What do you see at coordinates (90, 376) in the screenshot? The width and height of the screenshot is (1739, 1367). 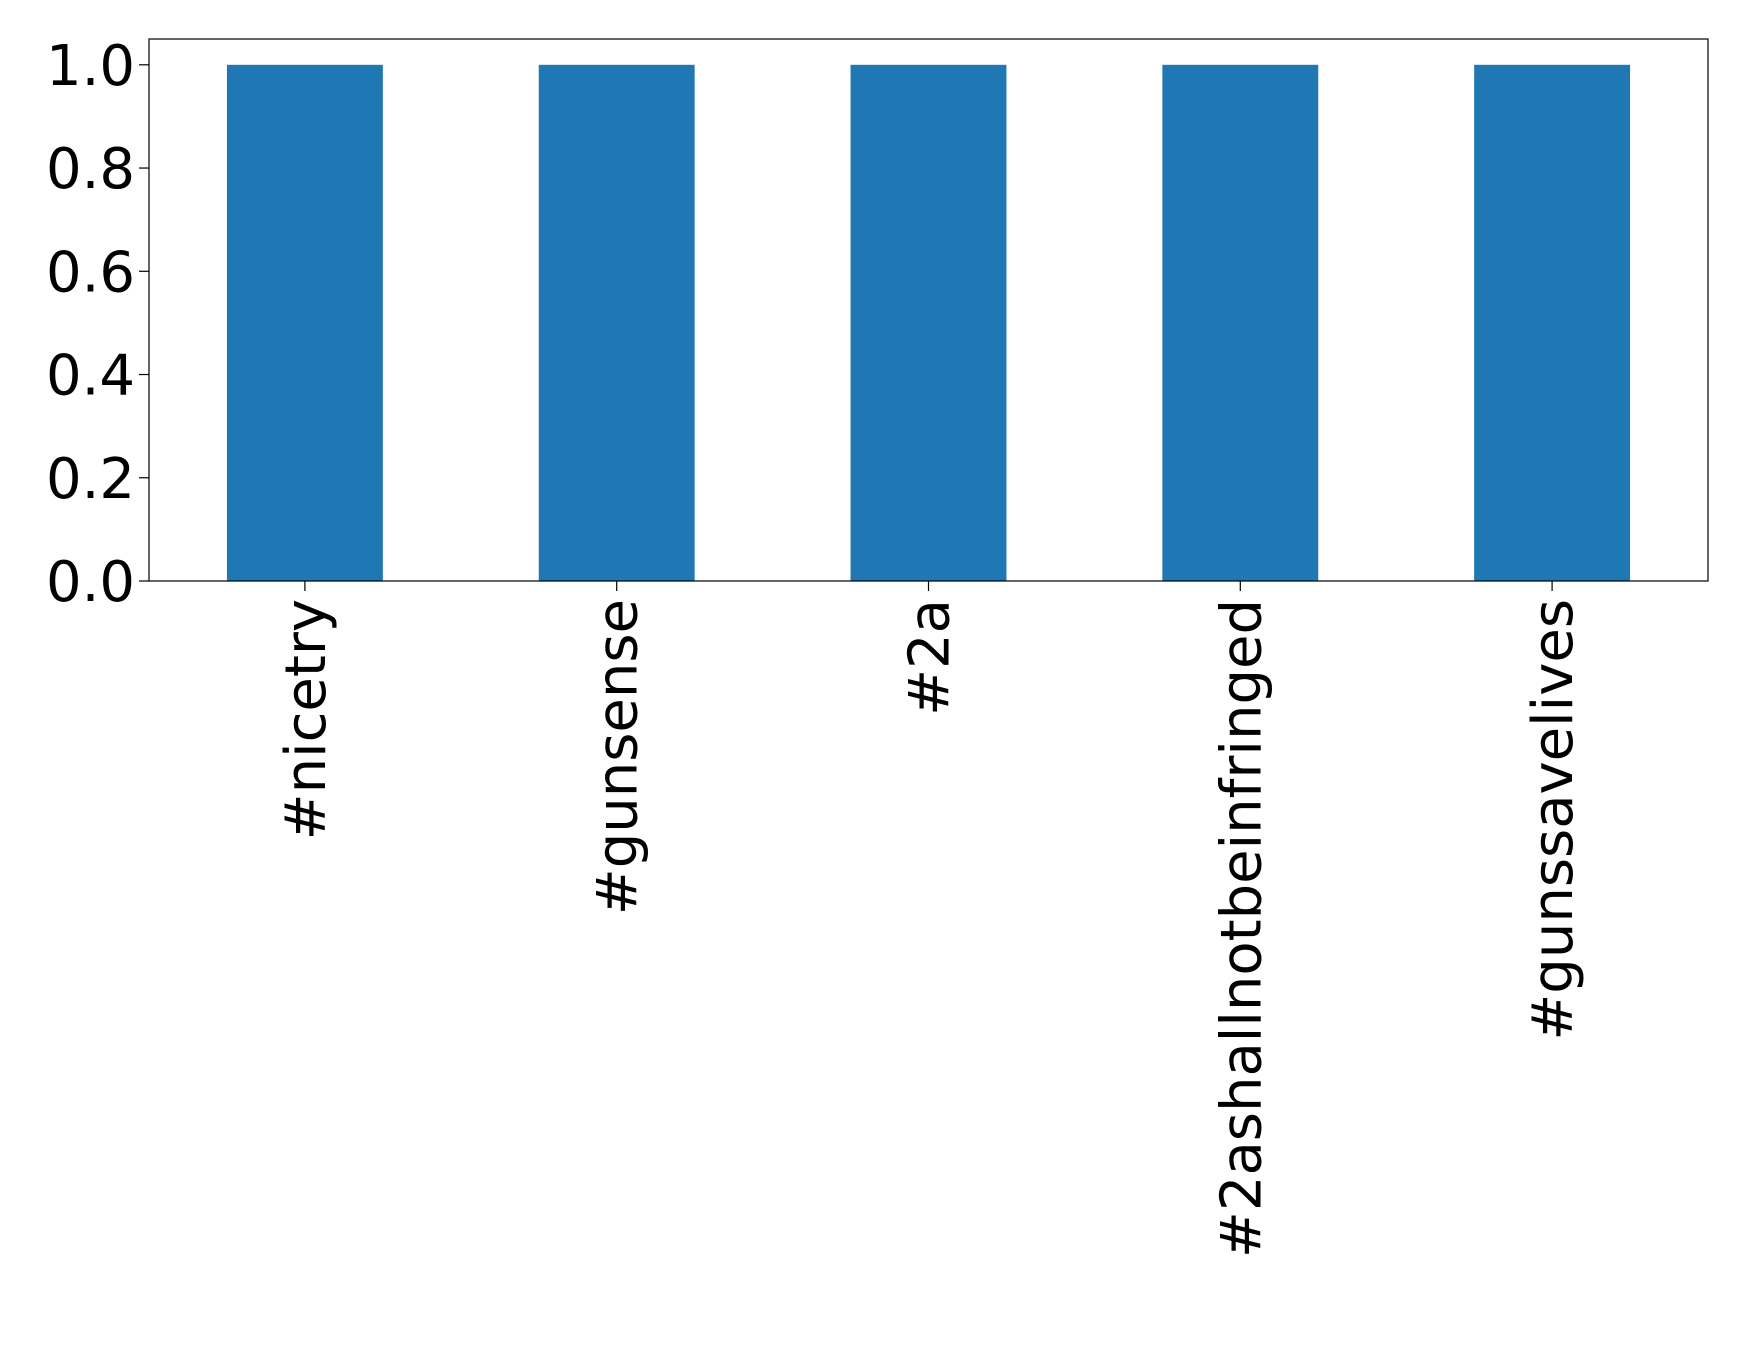 I see `y-tick-label: 0.4` at bounding box center [90, 376].